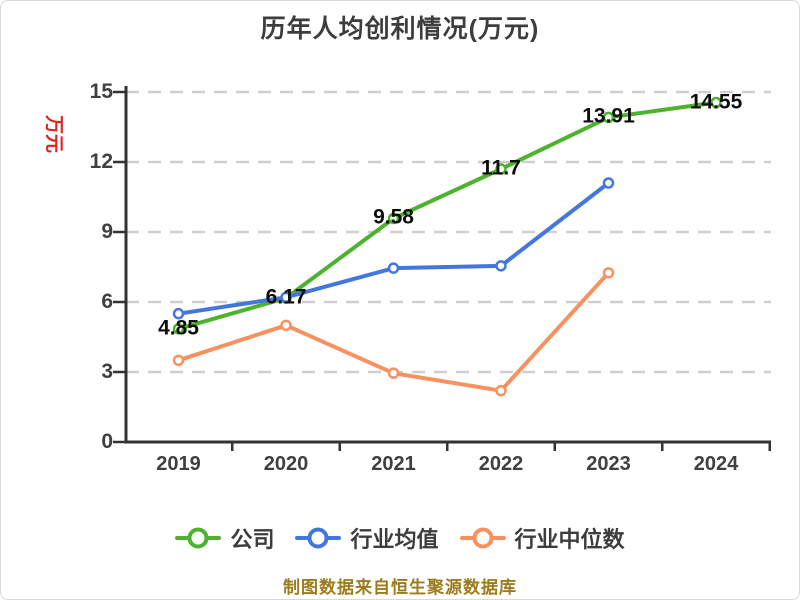 Image resolution: width=800 pixels, height=600 pixels. Describe the element at coordinates (394, 539) in the screenshot. I see `legend-label: 行业均值` at that location.